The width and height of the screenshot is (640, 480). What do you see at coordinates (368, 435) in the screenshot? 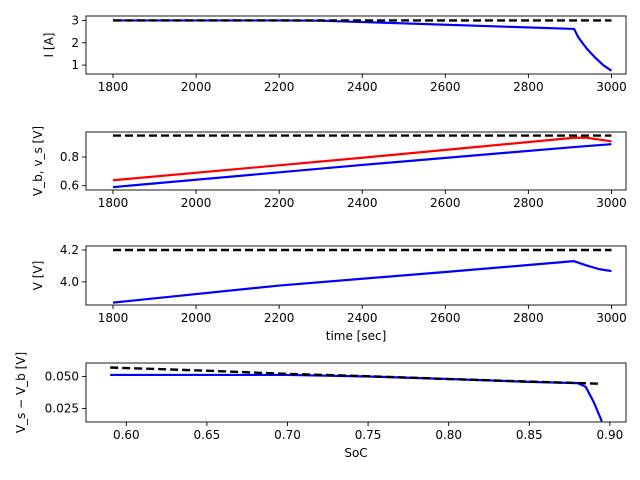
I see `x-tick-label: 0.75` at bounding box center [368, 435].